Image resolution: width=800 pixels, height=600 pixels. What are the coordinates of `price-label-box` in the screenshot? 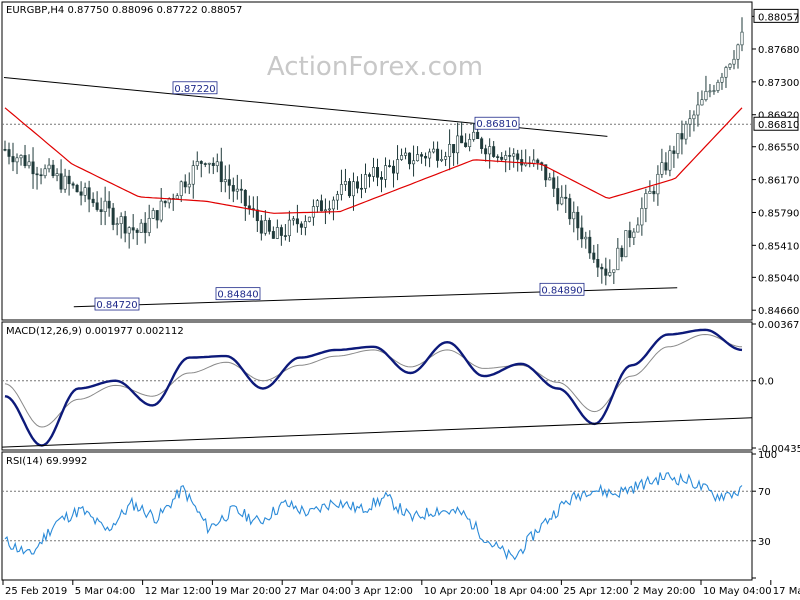 It's located at (776, 15).